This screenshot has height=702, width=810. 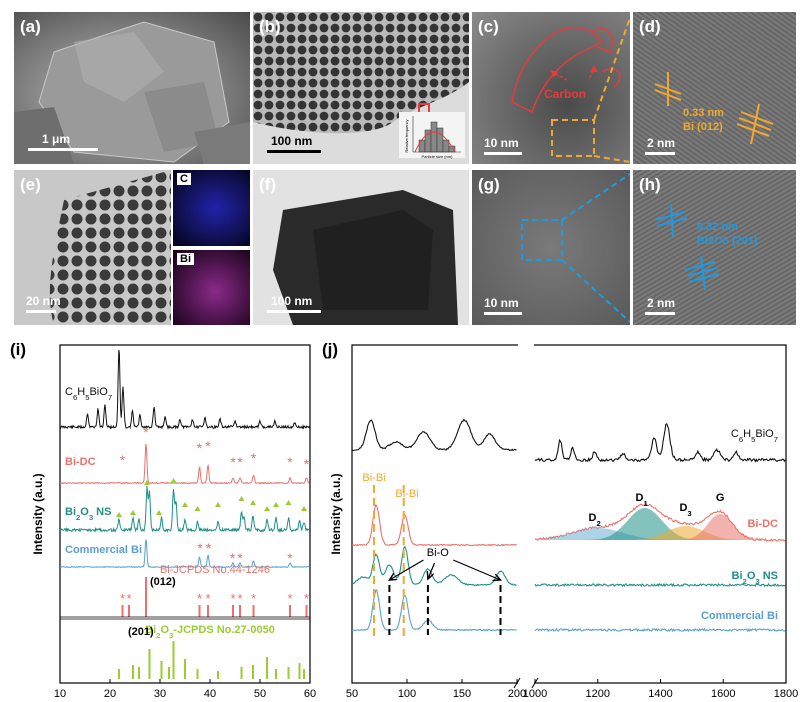 I want to click on x-tick-label: 1200, so click(x=598, y=694).